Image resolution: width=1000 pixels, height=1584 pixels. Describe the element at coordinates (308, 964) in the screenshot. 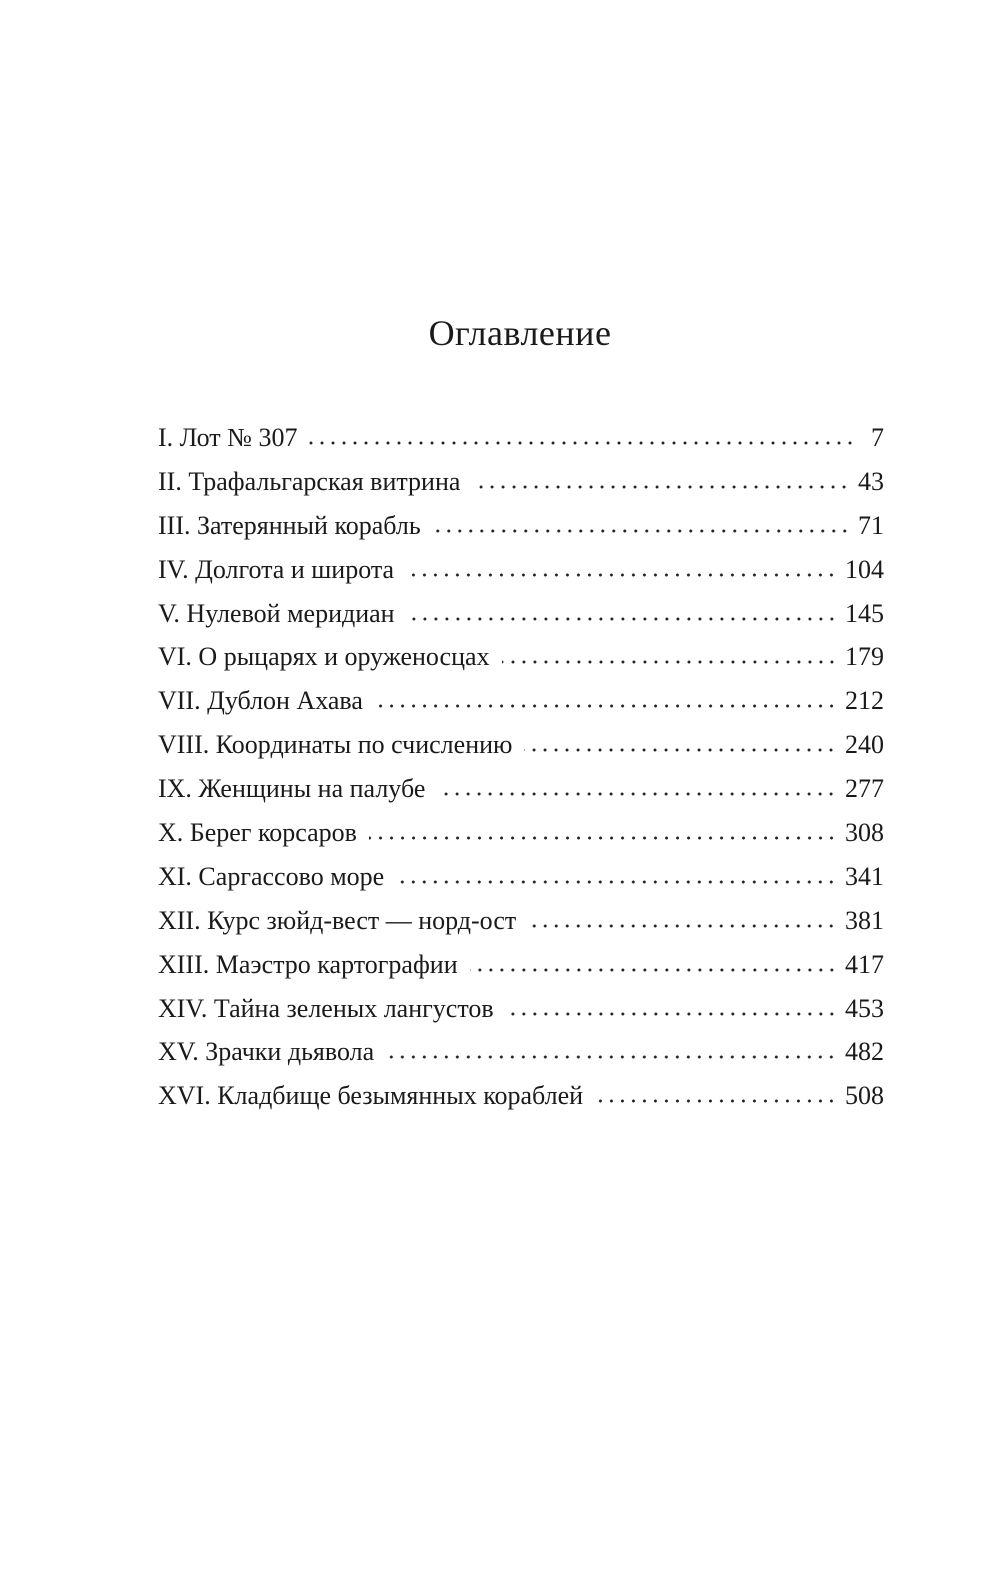

I see `toc-entry-title: XIII. Маэстро картографии` at that location.